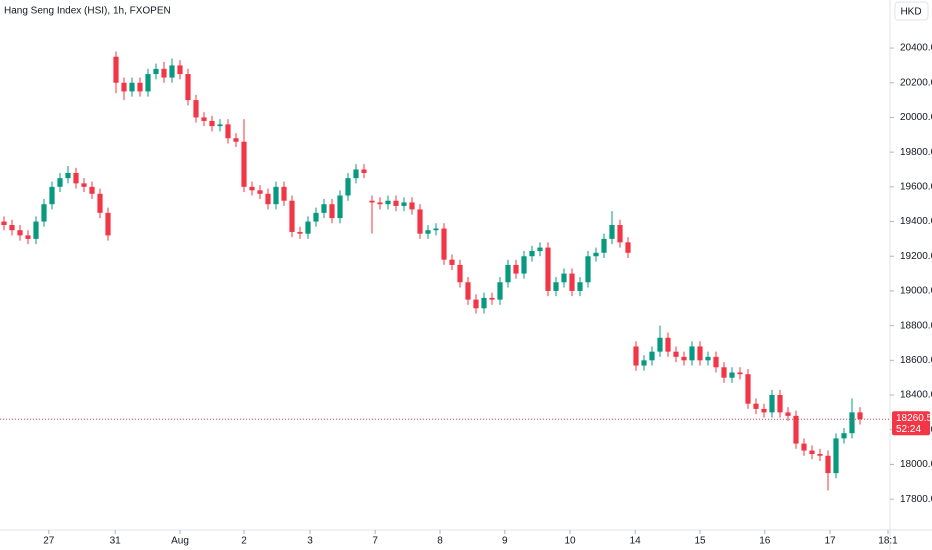  Describe the element at coordinates (440, 541) in the screenshot. I see `x-tick-label: 8` at that location.